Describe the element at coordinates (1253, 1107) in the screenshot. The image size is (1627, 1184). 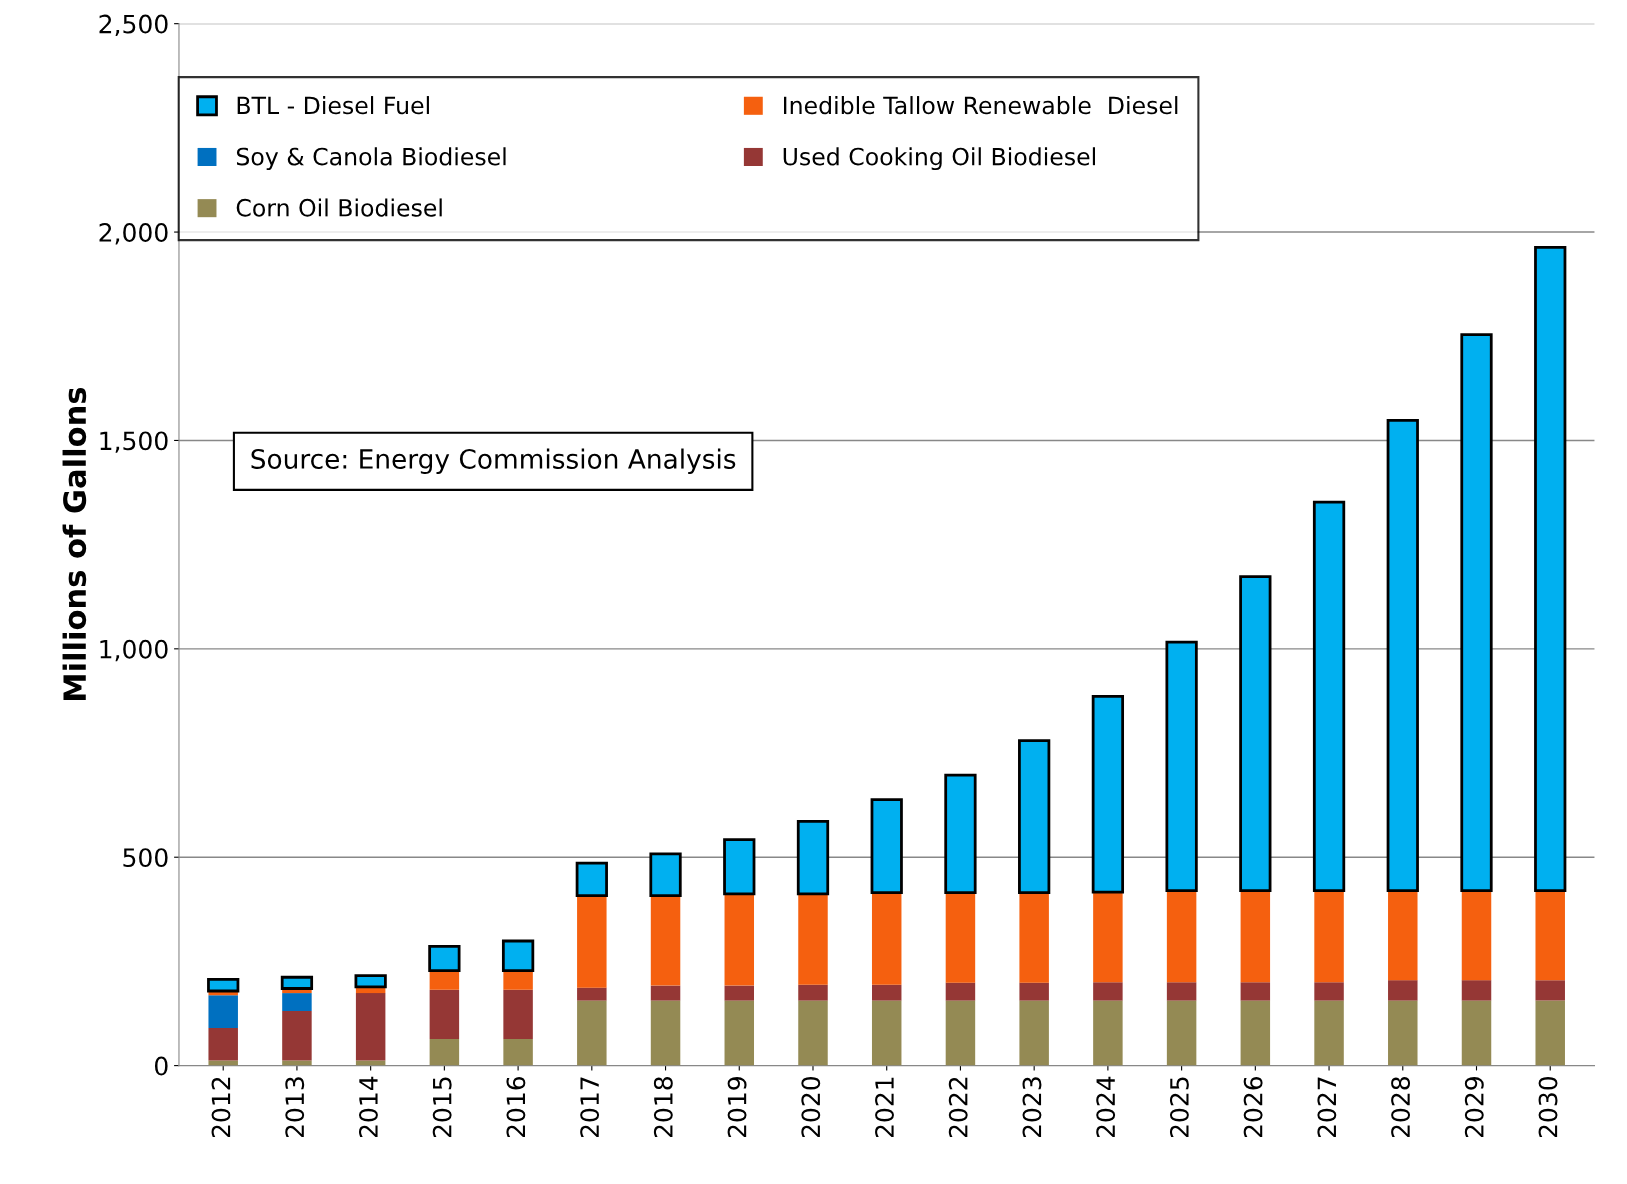
I see `x-tick-label: 2026` at that location.